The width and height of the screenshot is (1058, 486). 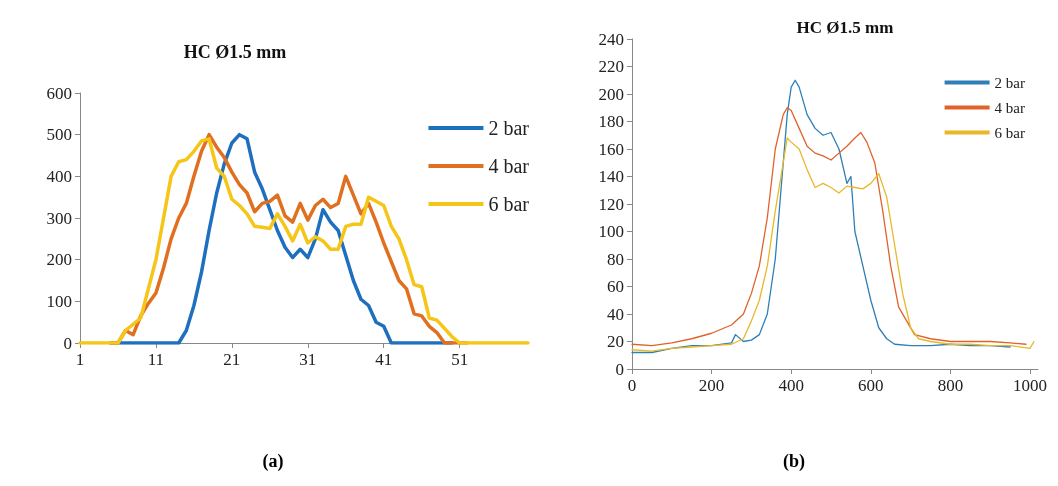 What do you see at coordinates (611, 39) in the screenshot?
I see `y-tick-label: 240` at bounding box center [611, 39].